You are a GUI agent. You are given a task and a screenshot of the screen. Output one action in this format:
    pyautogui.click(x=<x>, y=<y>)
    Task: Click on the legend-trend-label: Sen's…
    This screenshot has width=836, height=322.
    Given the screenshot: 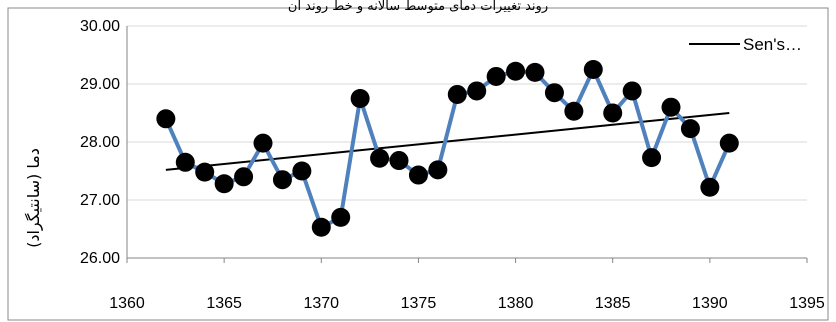 What is the action you would take?
    pyautogui.click(x=772, y=44)
    